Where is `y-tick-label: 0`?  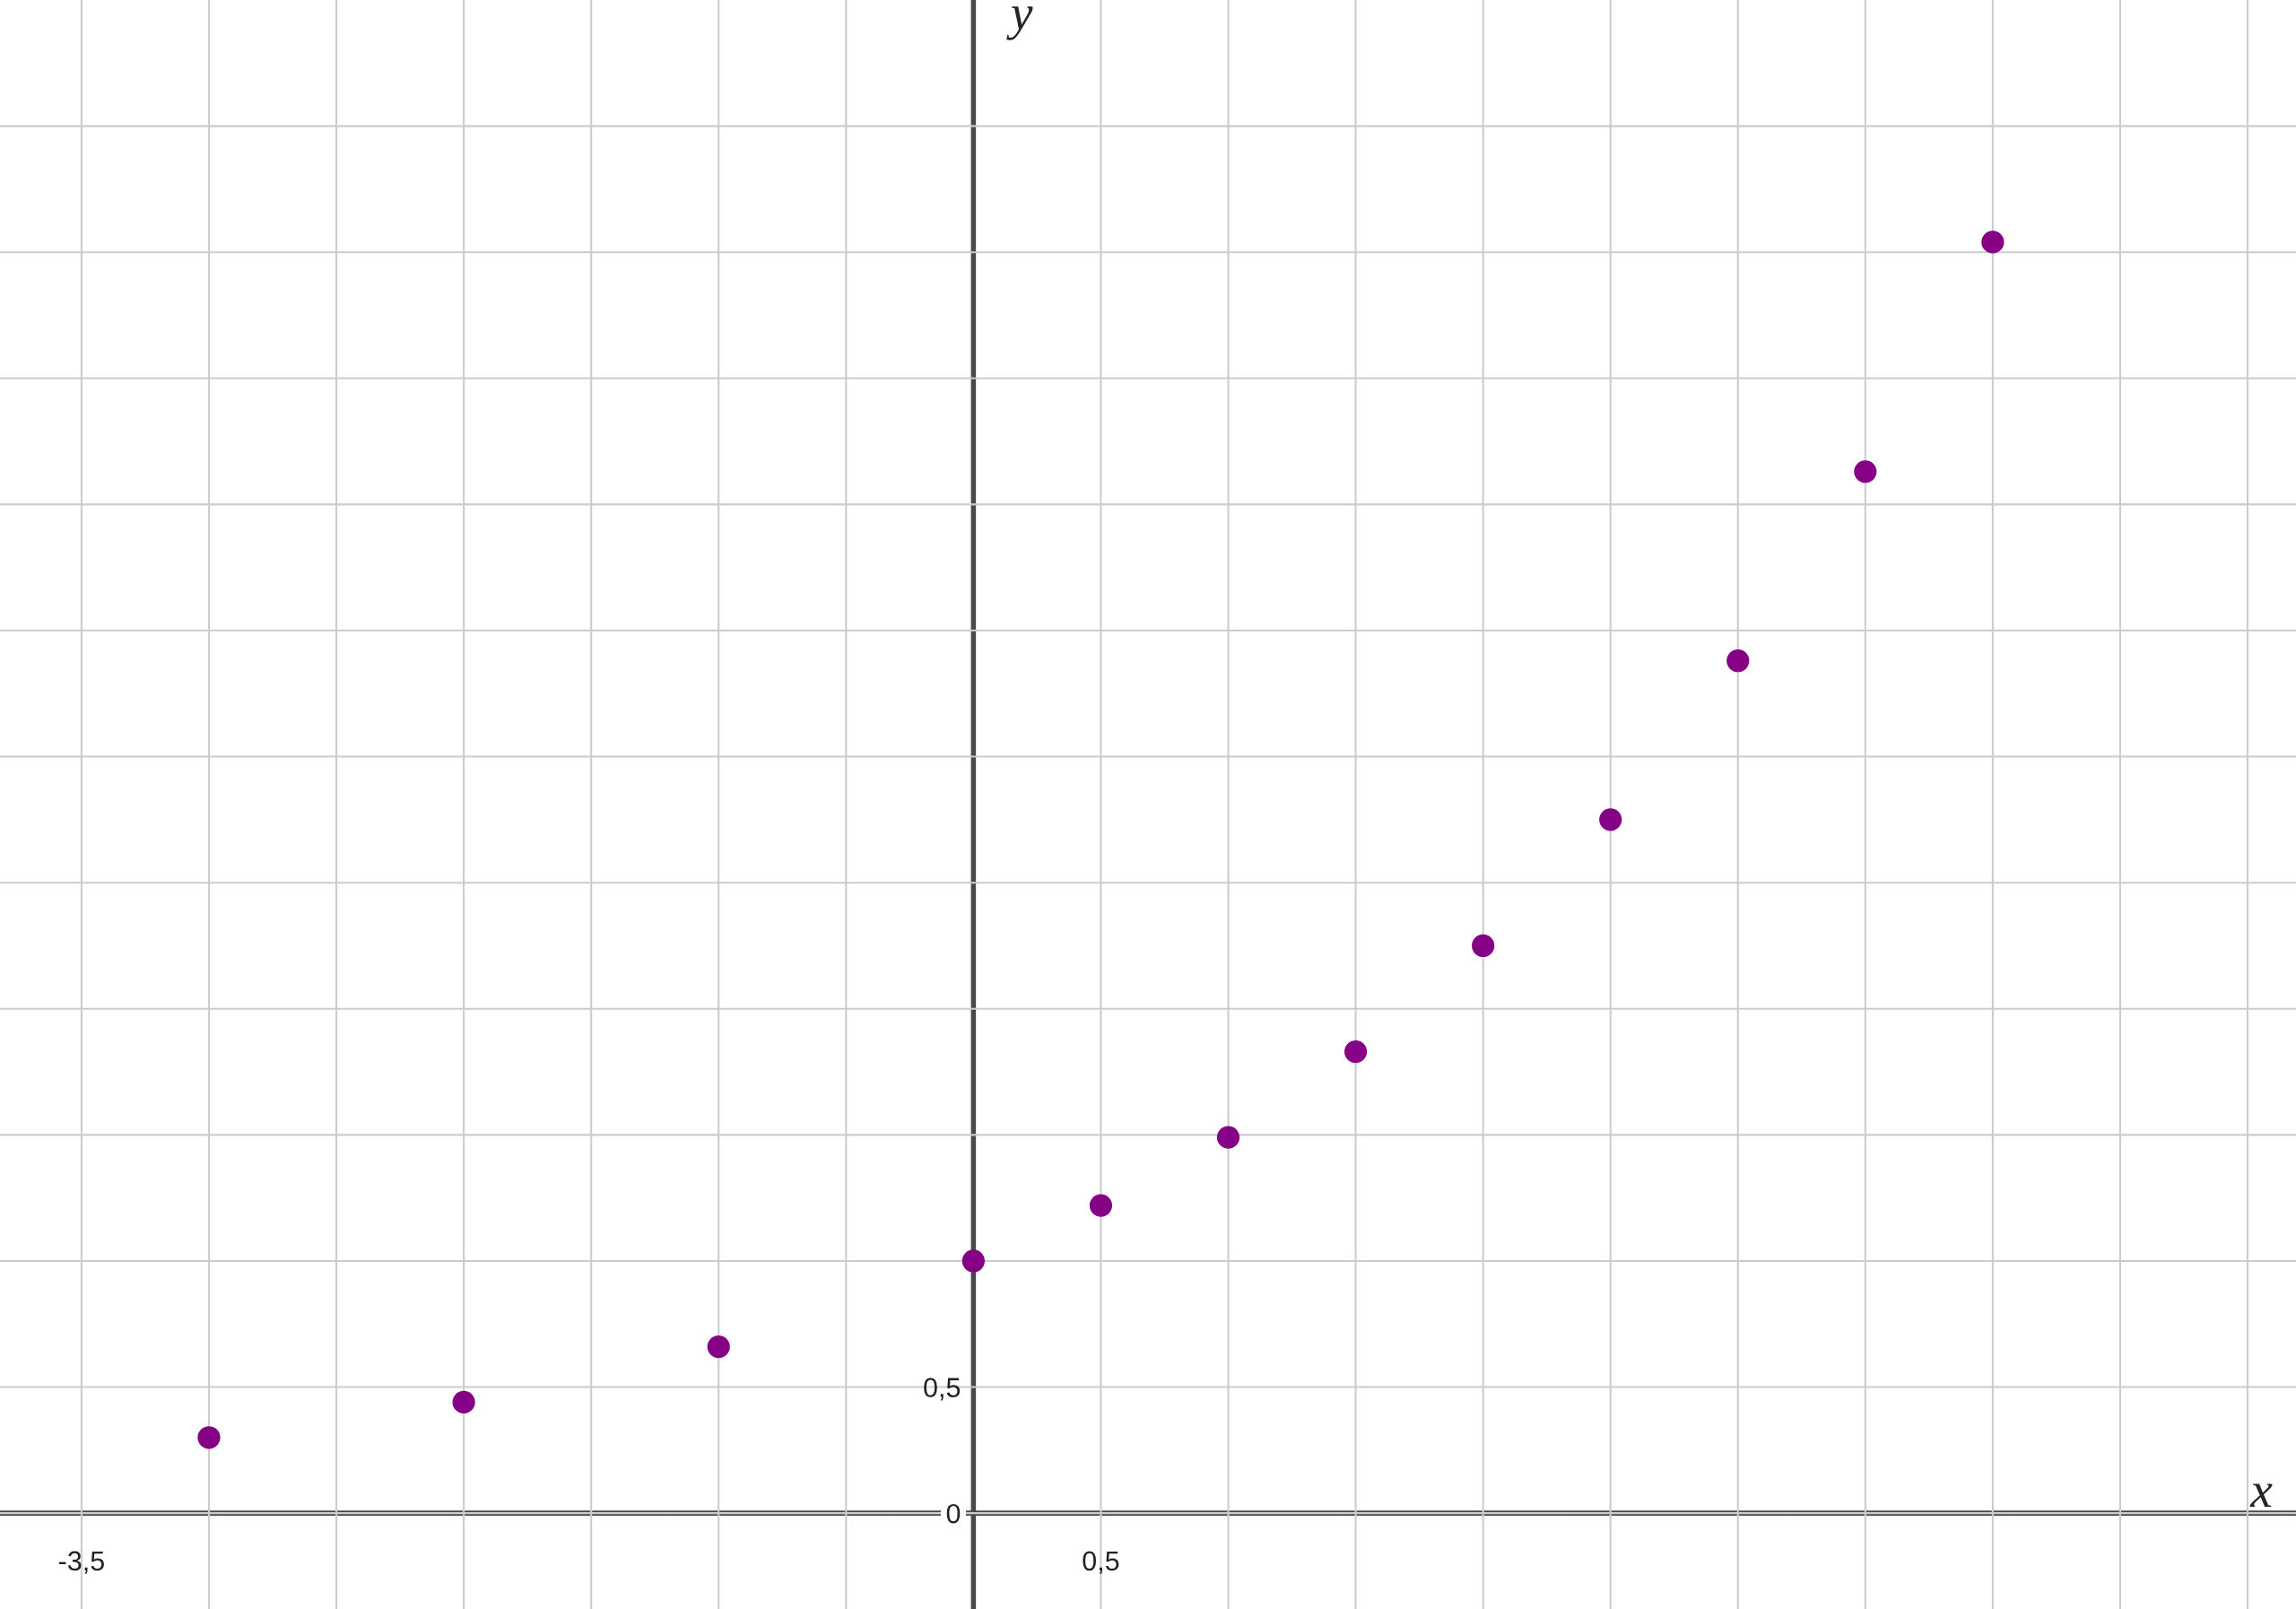
y-tick-label: 0 is located at coordinates (953, 1513).